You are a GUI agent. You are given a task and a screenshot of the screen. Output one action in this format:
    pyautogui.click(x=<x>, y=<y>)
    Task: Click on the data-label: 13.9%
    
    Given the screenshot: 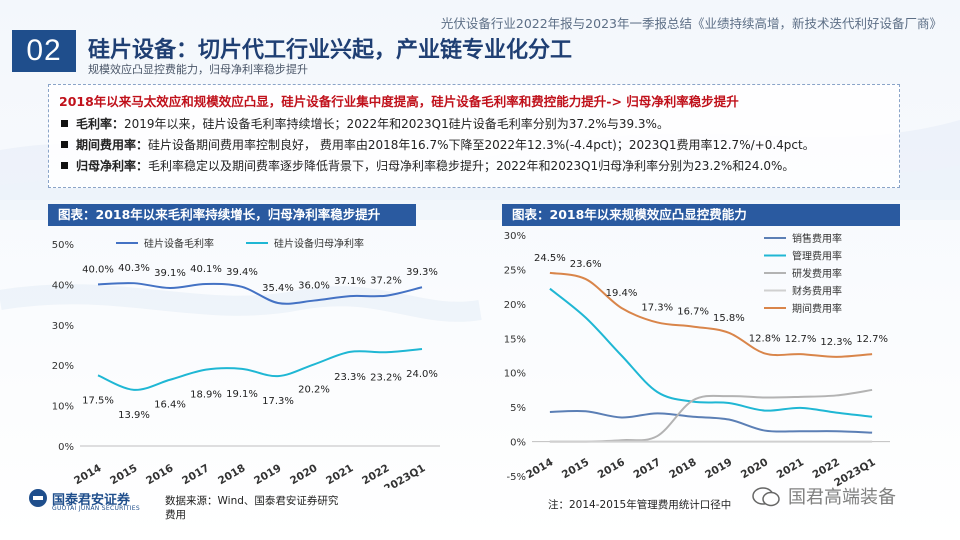 What is the action you would take?
    pyautogui.click(x=134, y=415)
    